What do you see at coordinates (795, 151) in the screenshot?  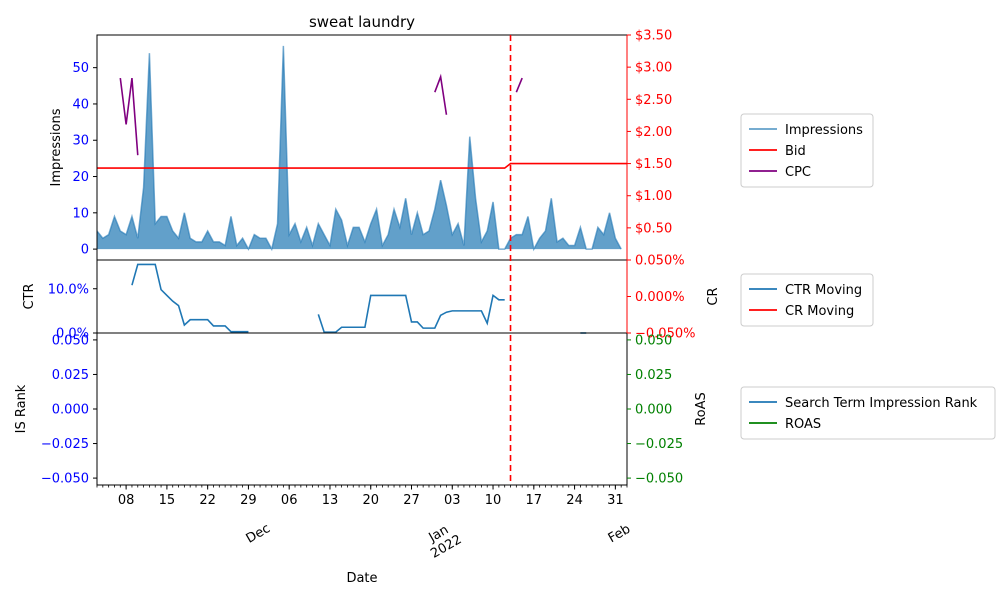 I see `legend-top-label: Bid` at bounding box center [795, 151].